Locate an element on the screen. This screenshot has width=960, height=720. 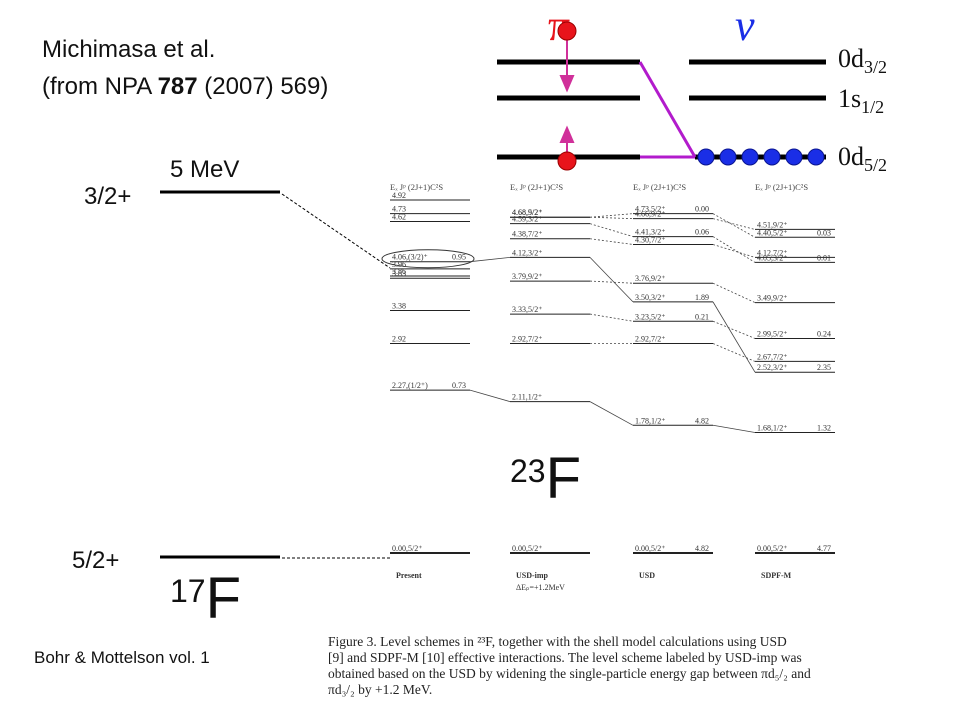
spectroscopic-factor: 0.24 is located at coordinates (824, 333).